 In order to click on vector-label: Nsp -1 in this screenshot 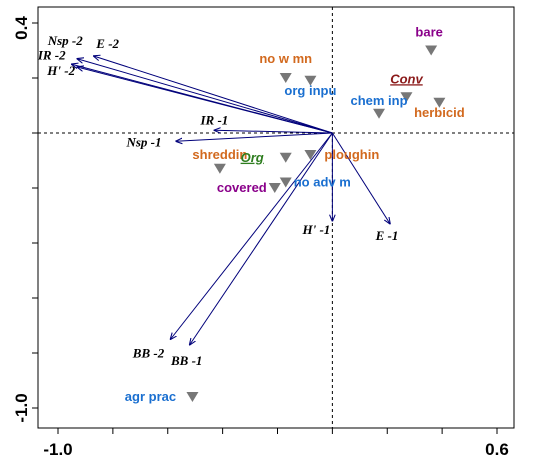, I will do `click(143, 141)`.